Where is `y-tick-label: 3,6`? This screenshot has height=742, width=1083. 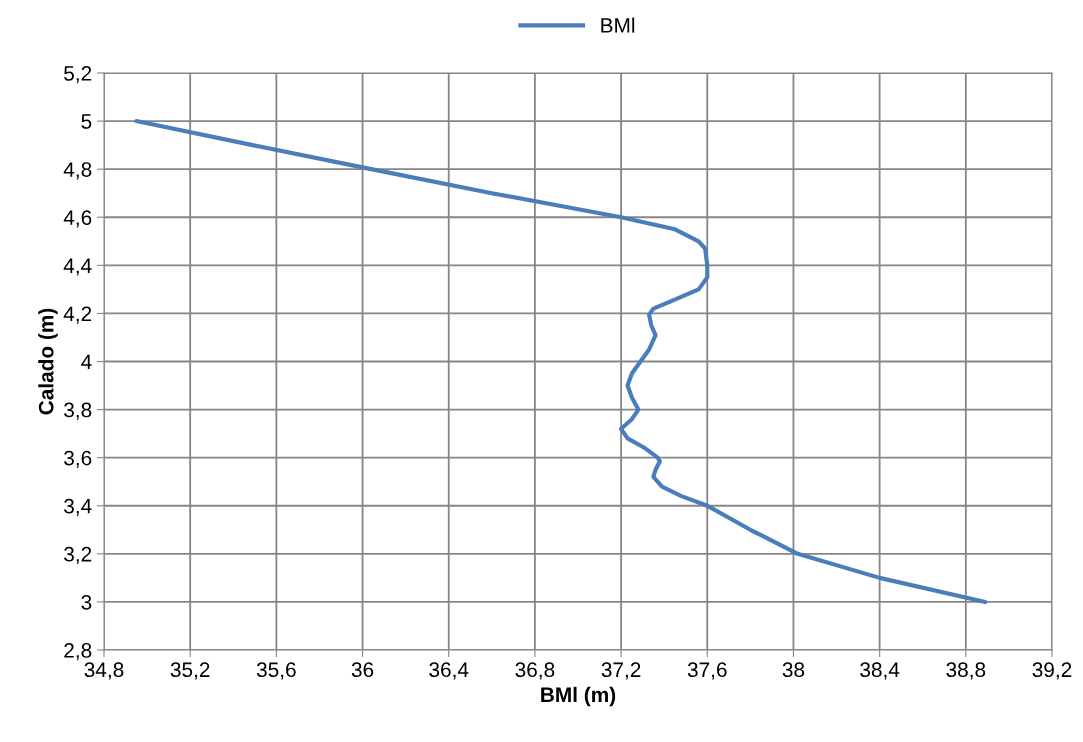
y-tick-label: 3,6 is located at coordinates (78, 459).